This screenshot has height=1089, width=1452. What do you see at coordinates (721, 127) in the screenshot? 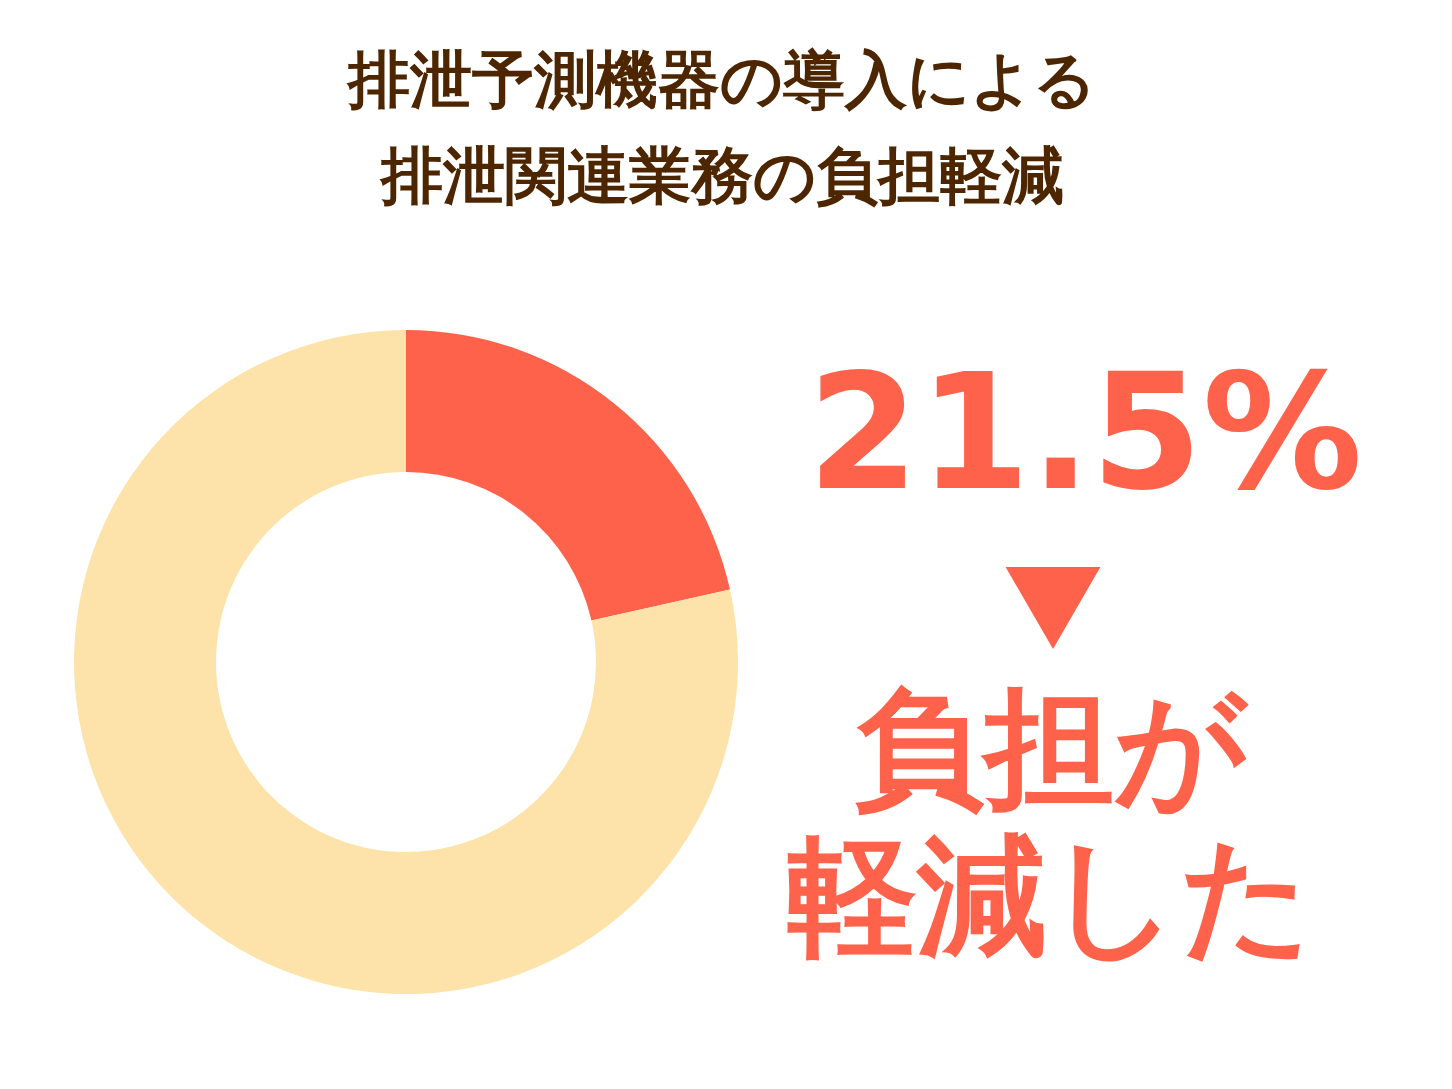
I see `chart-title: 排泄予測機器の導入による排泄関連業務の負担軽減` at bounding box center [721, 127].